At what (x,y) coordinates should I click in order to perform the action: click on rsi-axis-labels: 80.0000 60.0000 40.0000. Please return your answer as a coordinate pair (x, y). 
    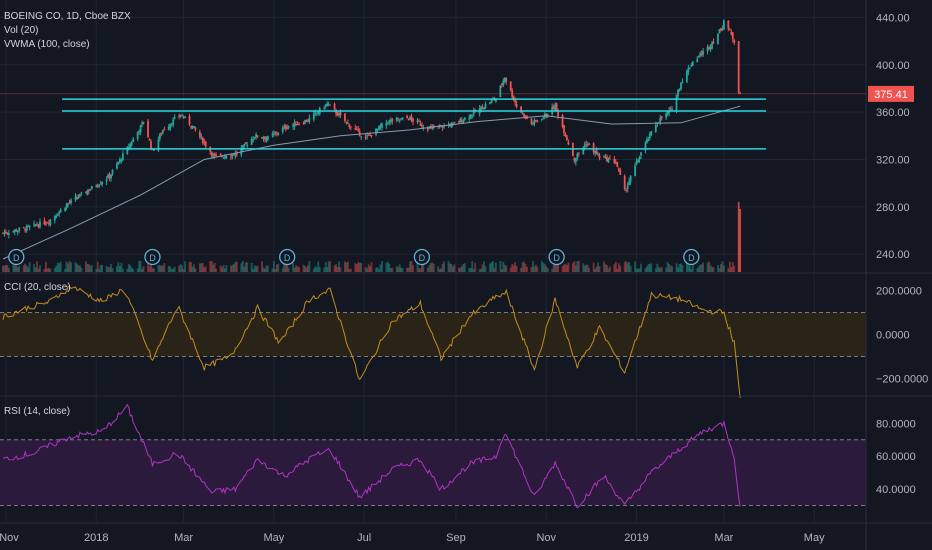
    Looking at the image, I should click on (896, 457).